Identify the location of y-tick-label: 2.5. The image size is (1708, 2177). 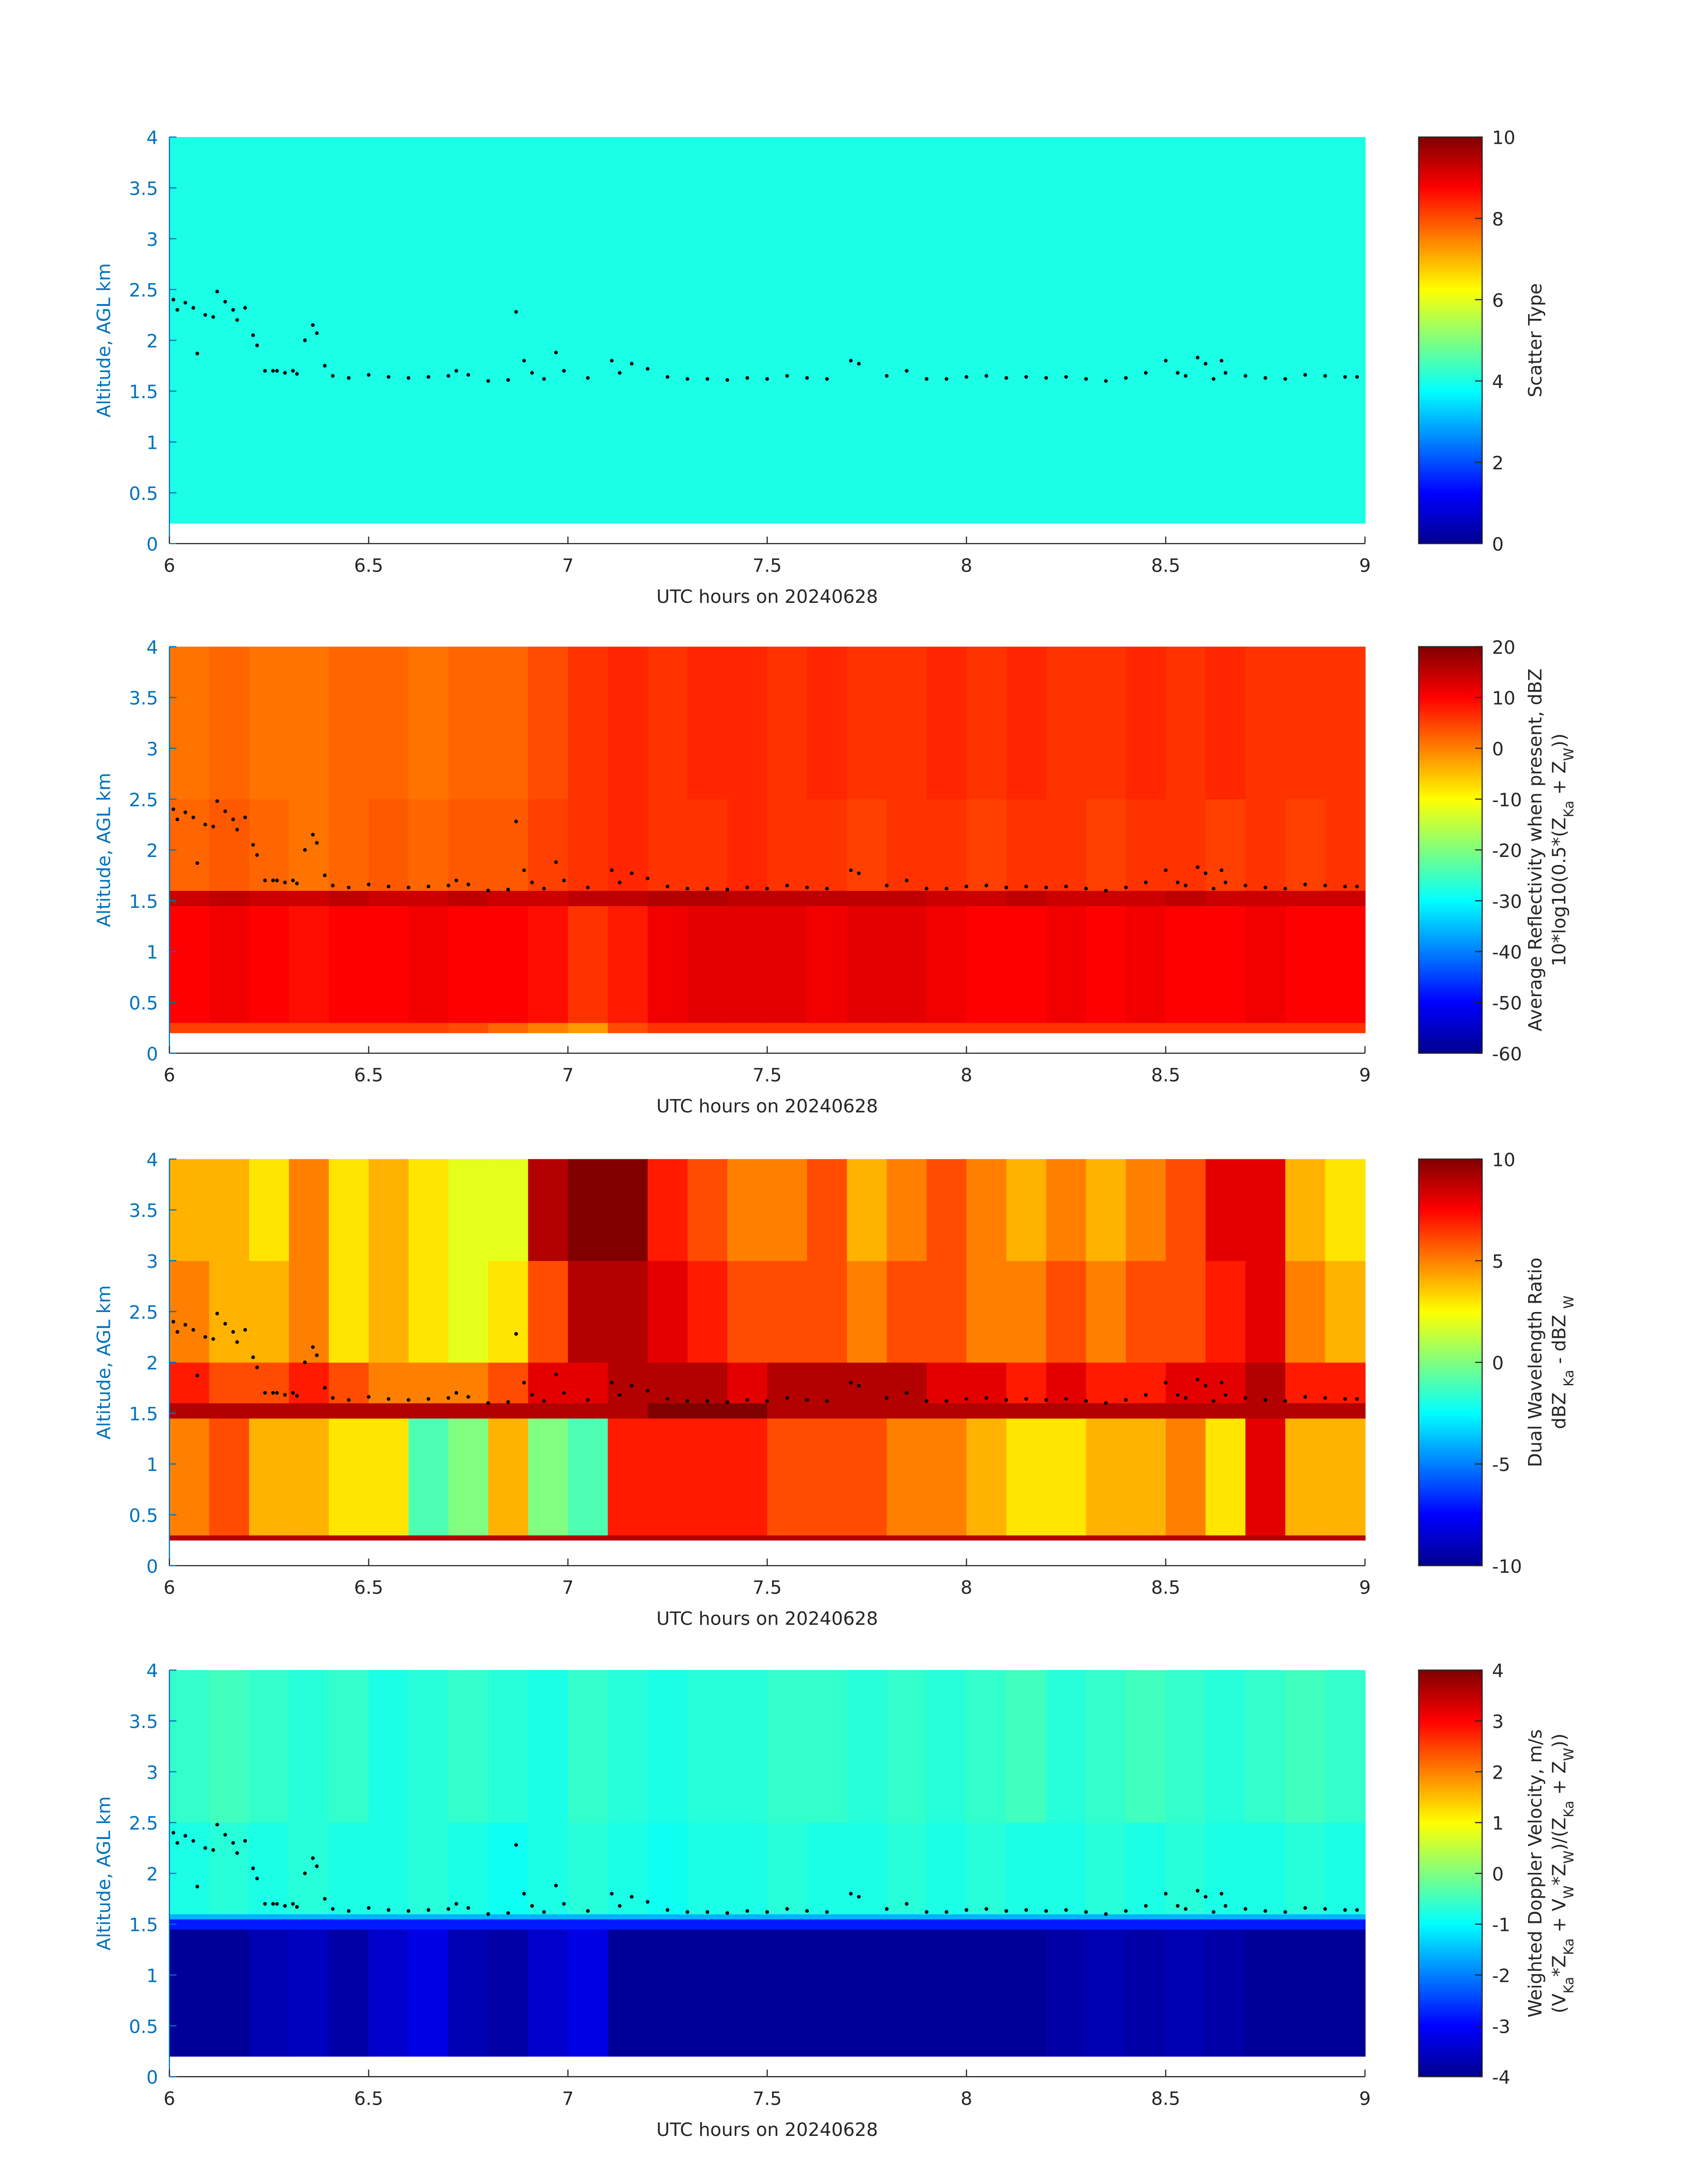
(143, 1823).